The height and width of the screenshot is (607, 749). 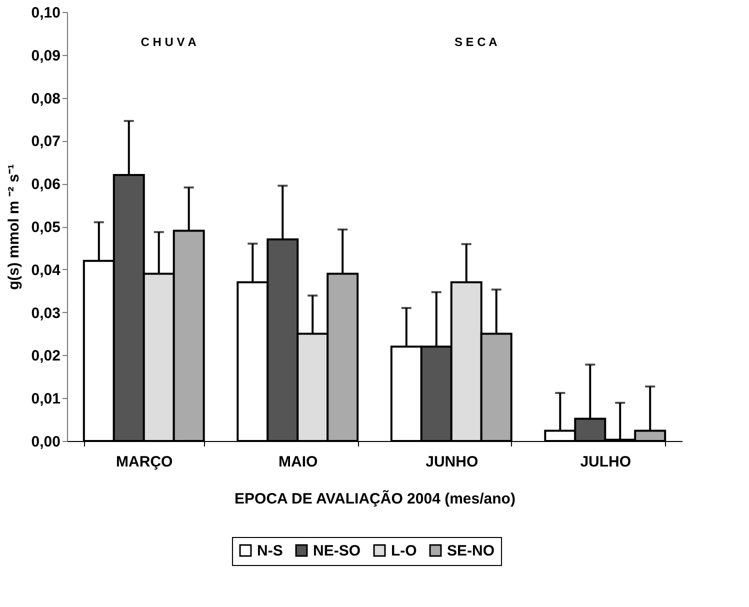 What do you see at coordinates (45, 99) in the screenshot?
I see `y-tick-label: 0,08` at bounding box center [45, 99].